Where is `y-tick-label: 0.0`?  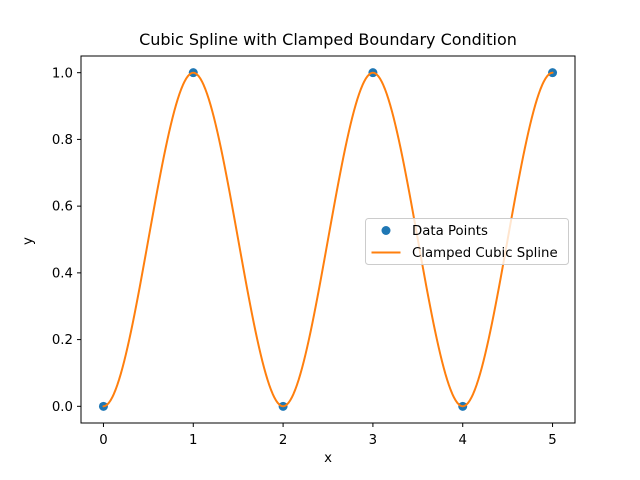 y-tick-label: 0.0 is located at coordinates (62, 407).